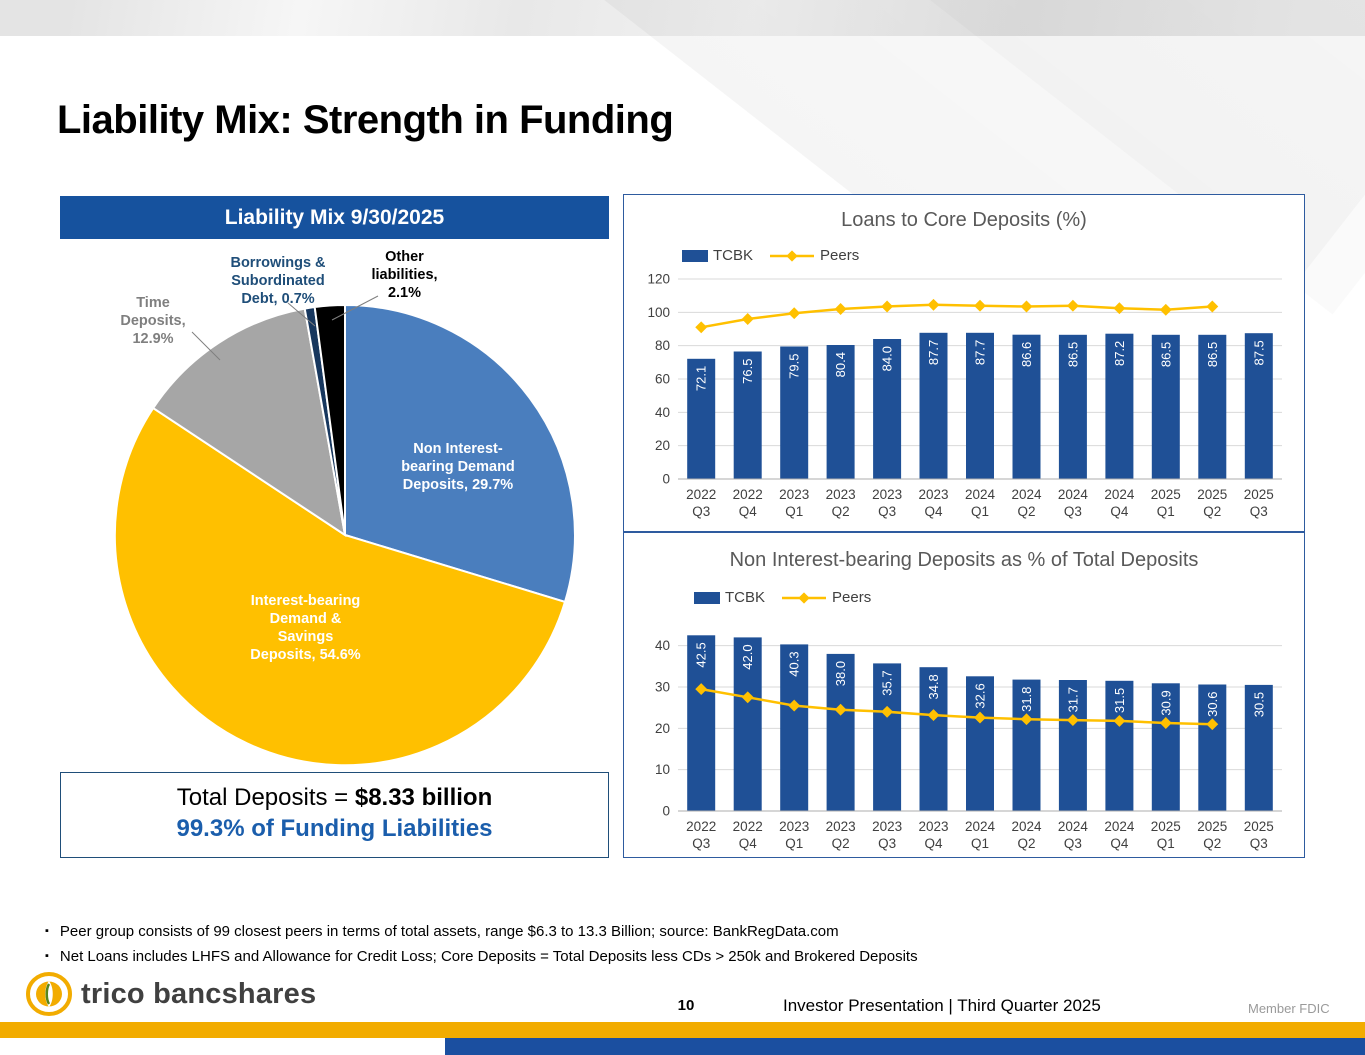 This screenshot has height=1055, width=1365. I want to click on legend-item-tcbk: TCBK, so click(717, 255).